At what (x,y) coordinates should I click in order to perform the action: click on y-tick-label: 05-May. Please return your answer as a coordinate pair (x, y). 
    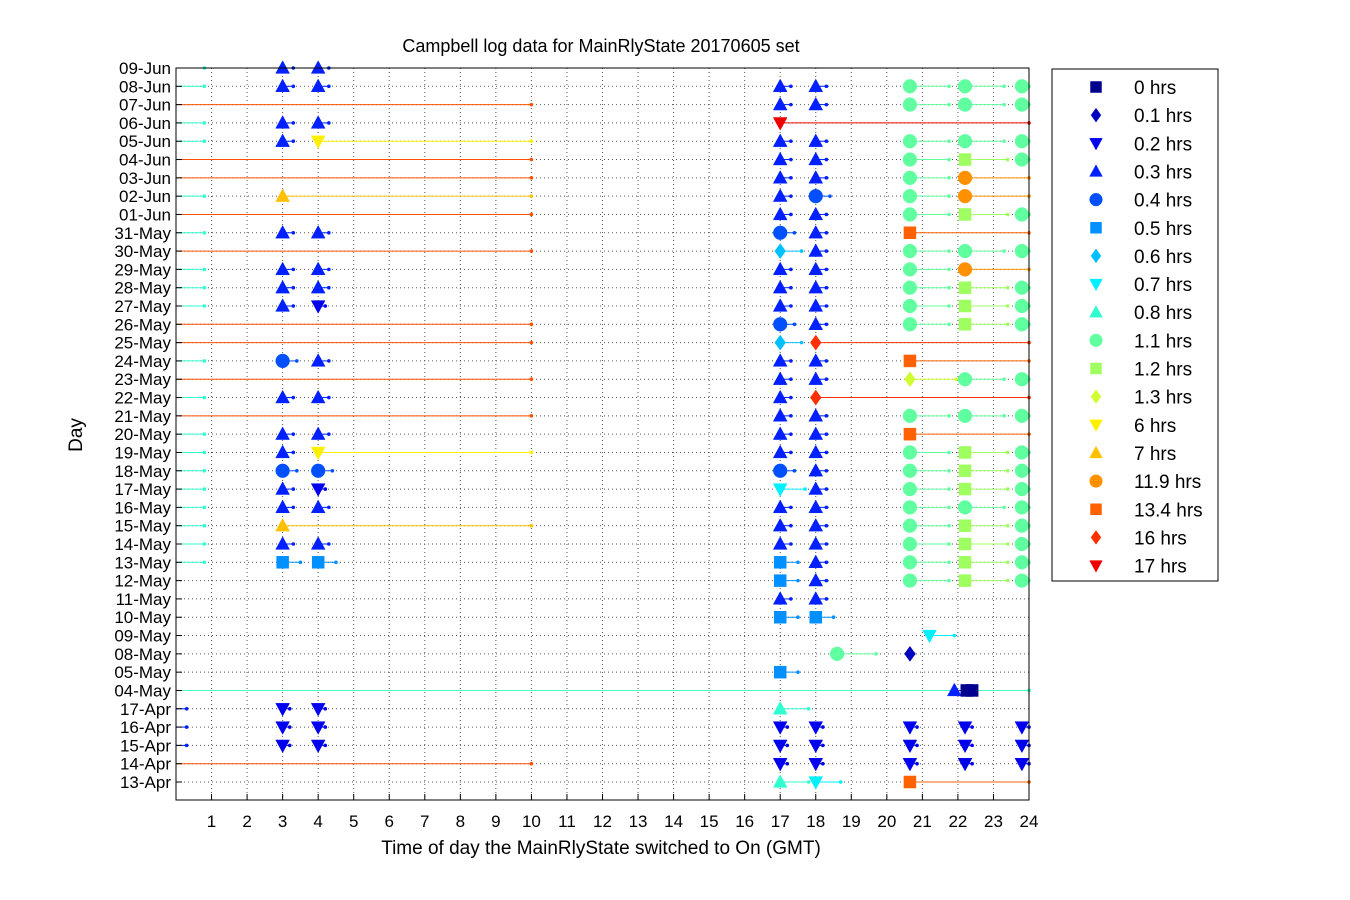
    Looking at the image, I should click on (142, 672).